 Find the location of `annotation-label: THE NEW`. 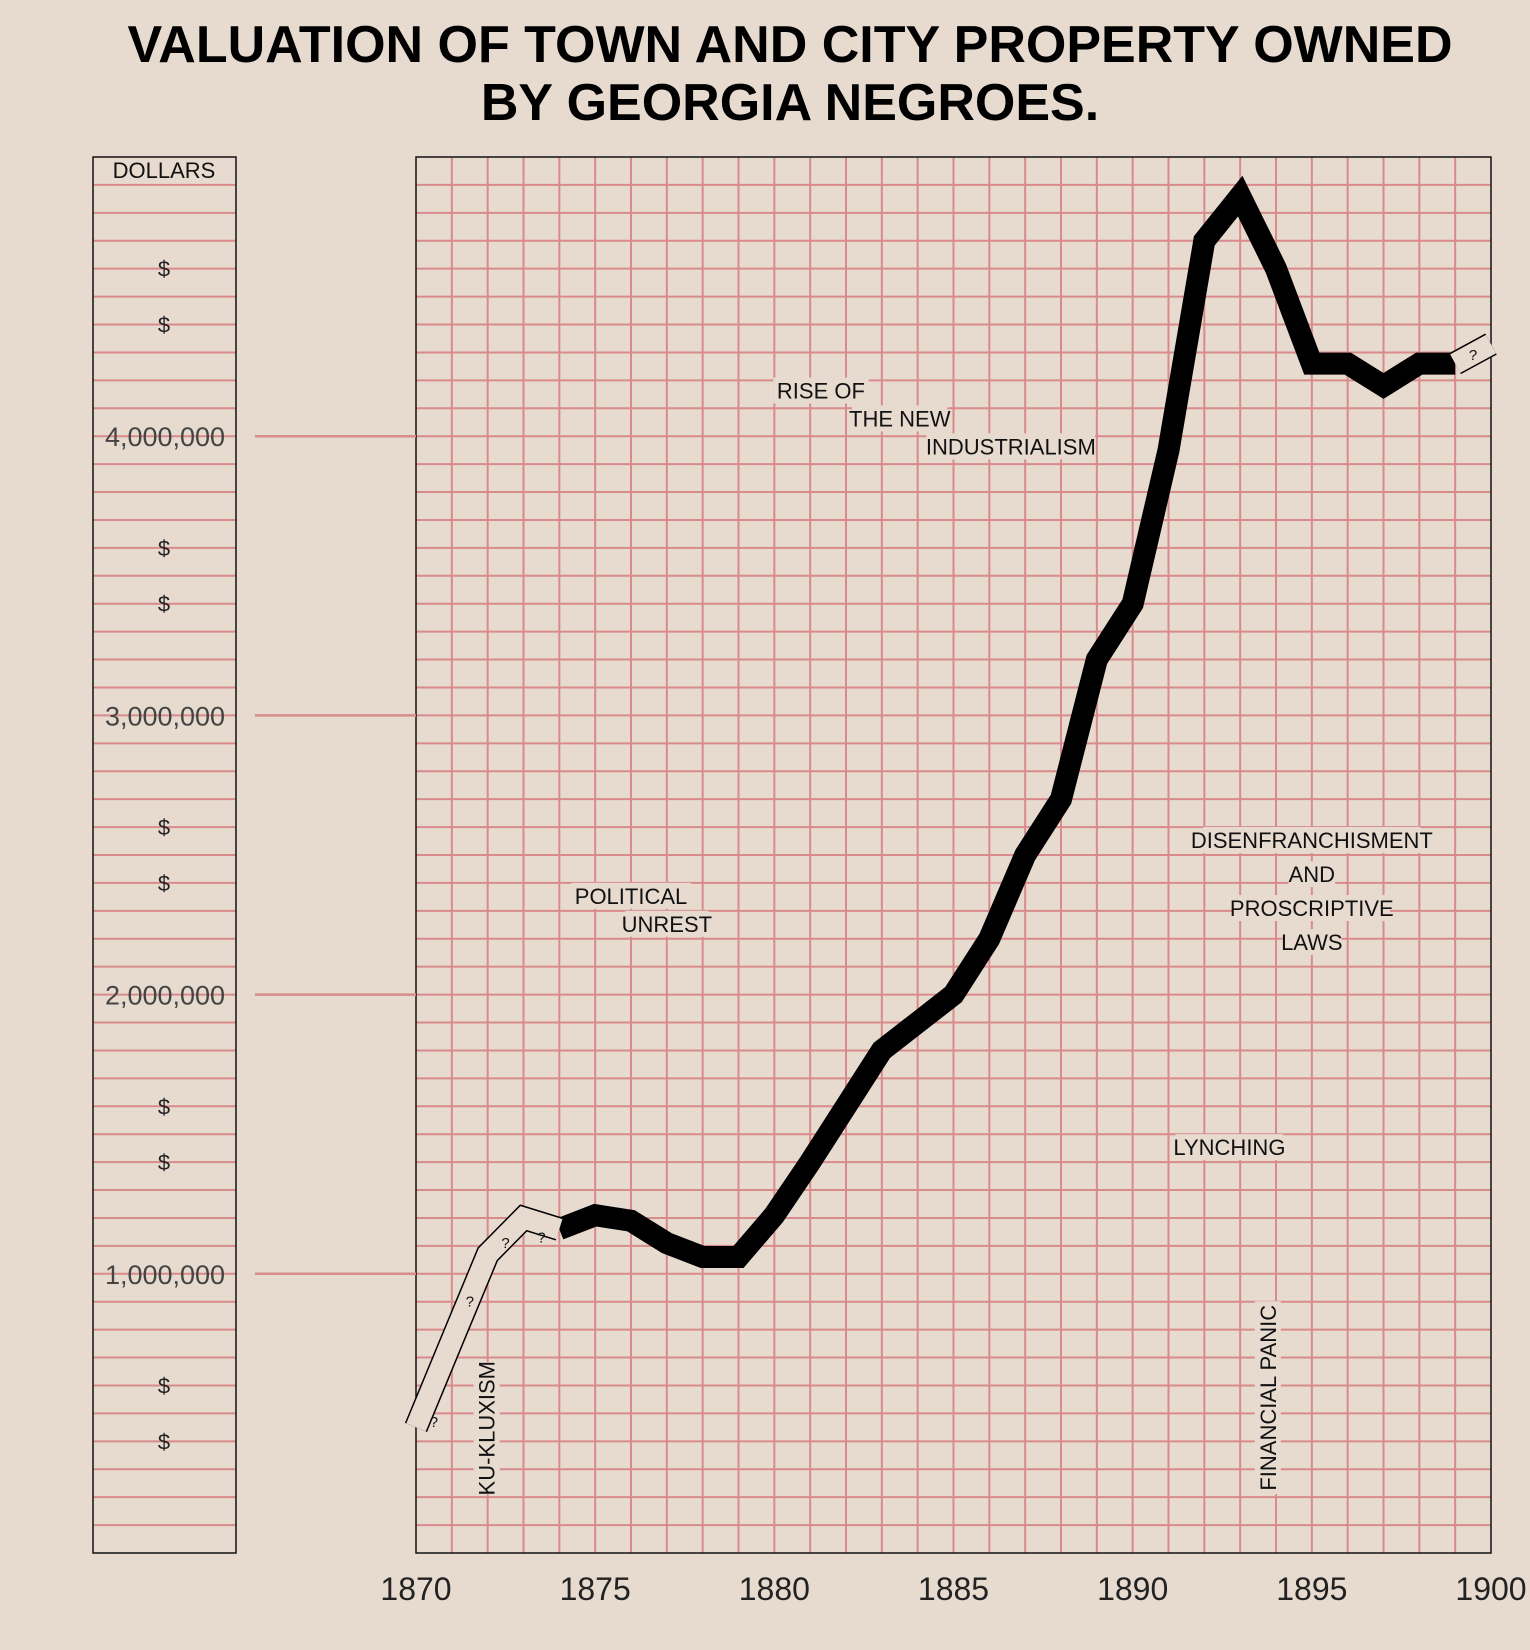

annotation-label: THE NEW is located at coordinates (900, 418).